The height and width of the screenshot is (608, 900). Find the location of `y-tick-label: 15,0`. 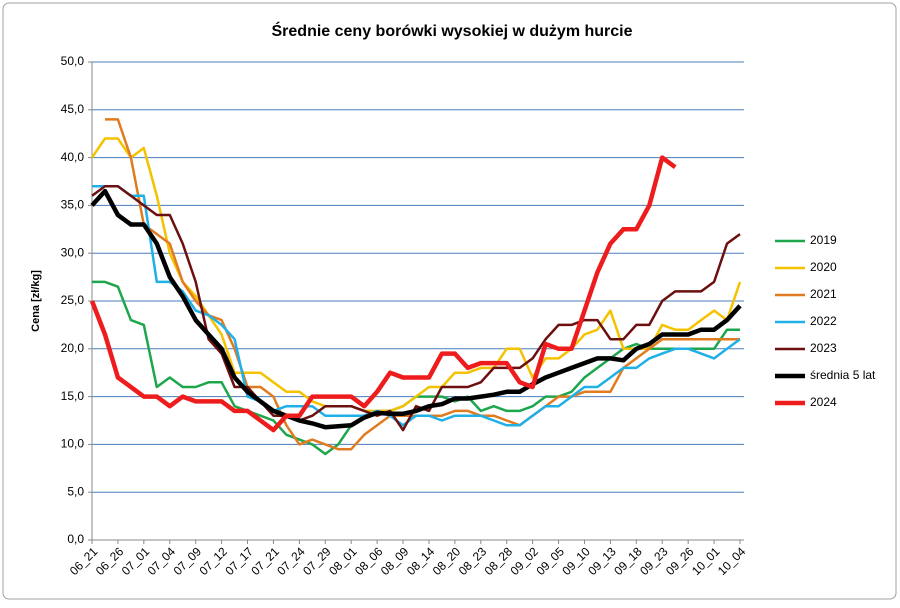

y-tick-label: 15,0 is located at coordinates (73, 396).